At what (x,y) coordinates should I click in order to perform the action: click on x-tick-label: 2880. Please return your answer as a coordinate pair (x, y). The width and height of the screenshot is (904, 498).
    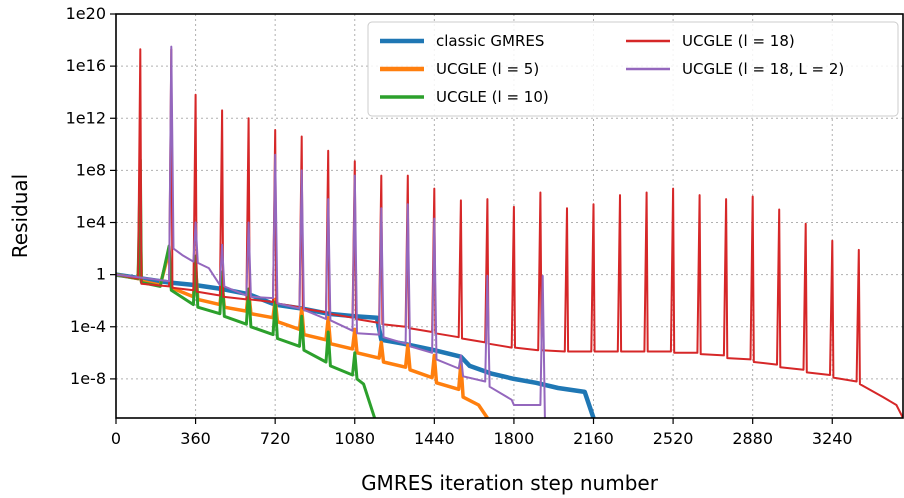
    Looking at the image, I should click on (752, 438).